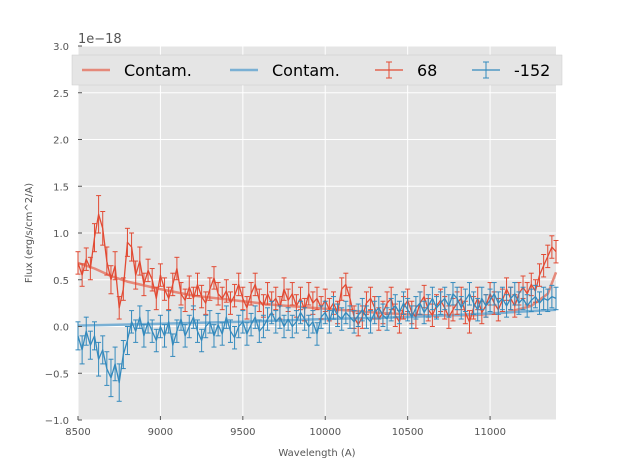 The width and height of the screenshot is (617, 467). I want to click on x-tick-label: 8500, so click(77, 432).